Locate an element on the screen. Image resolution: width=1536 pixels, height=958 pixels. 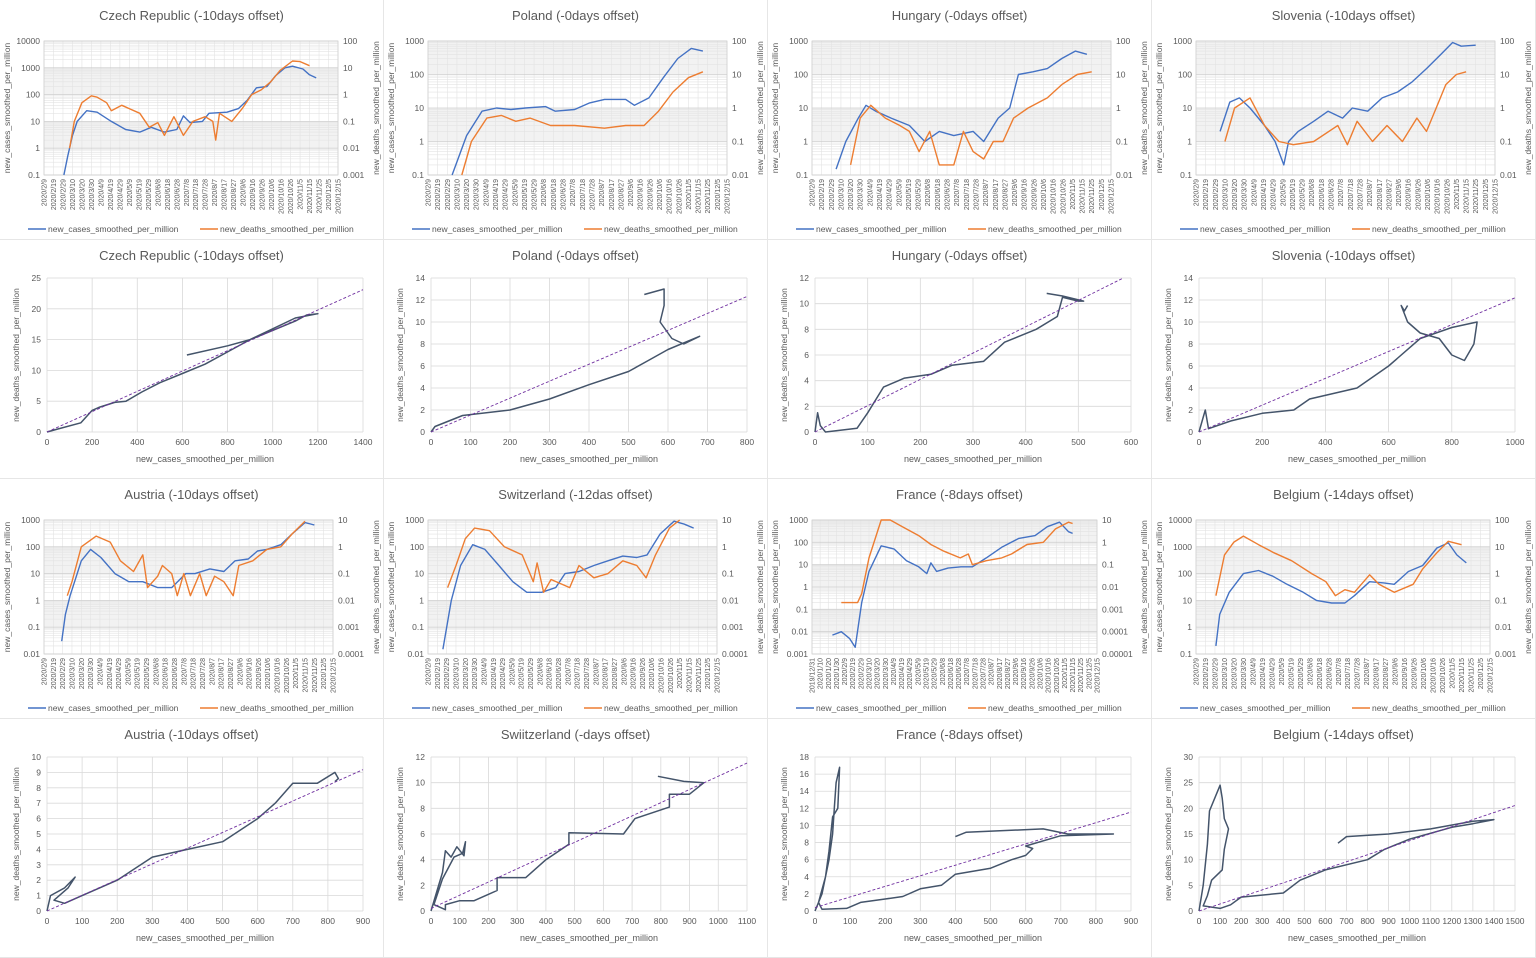
x-tick-label: 2020/2/19 is located at coordinates (54, 194).